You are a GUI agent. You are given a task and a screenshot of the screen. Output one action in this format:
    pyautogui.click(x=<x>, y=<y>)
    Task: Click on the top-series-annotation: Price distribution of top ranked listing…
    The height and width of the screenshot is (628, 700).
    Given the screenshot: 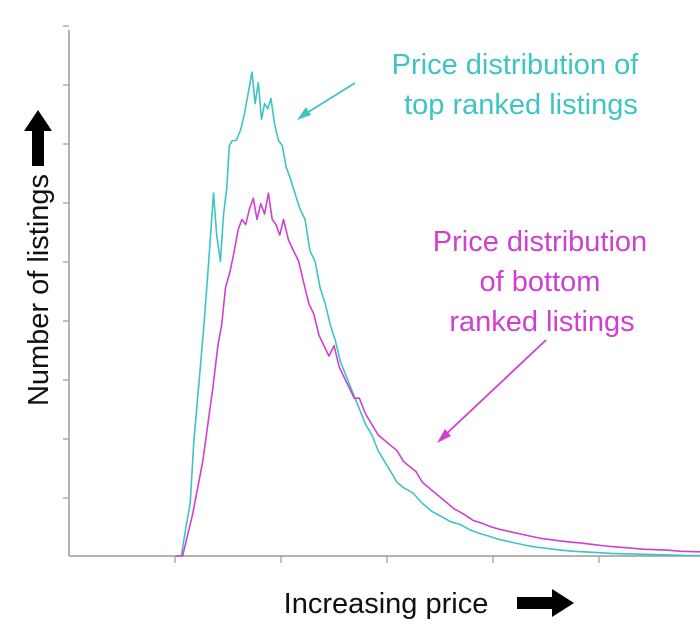 What is the action you would take?
    pyautogui.click(x=519, y=85)
    